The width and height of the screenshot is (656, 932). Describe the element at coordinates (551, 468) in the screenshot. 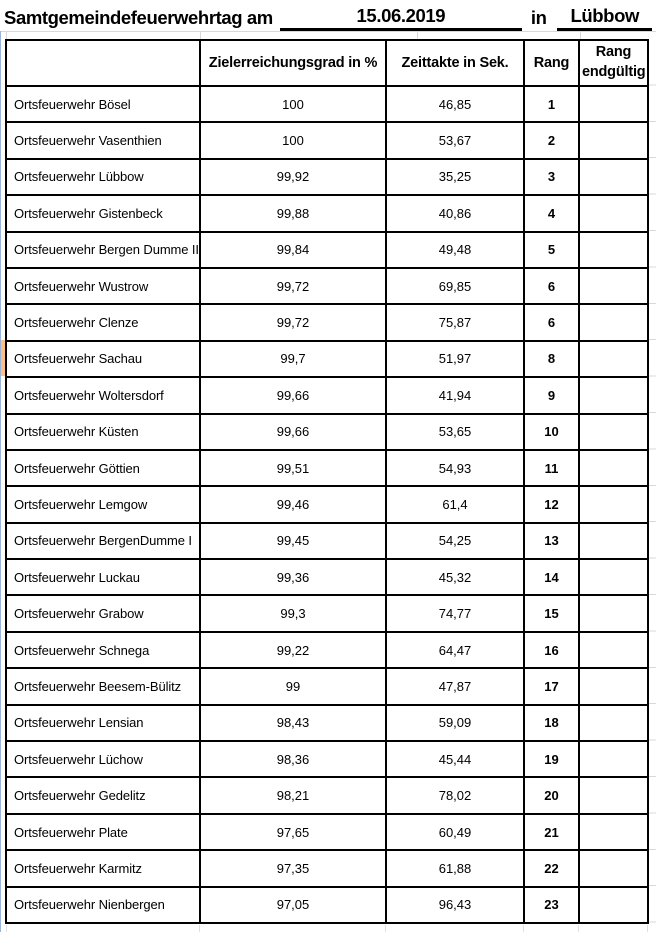

I see `rang-cell: 11` at that location.